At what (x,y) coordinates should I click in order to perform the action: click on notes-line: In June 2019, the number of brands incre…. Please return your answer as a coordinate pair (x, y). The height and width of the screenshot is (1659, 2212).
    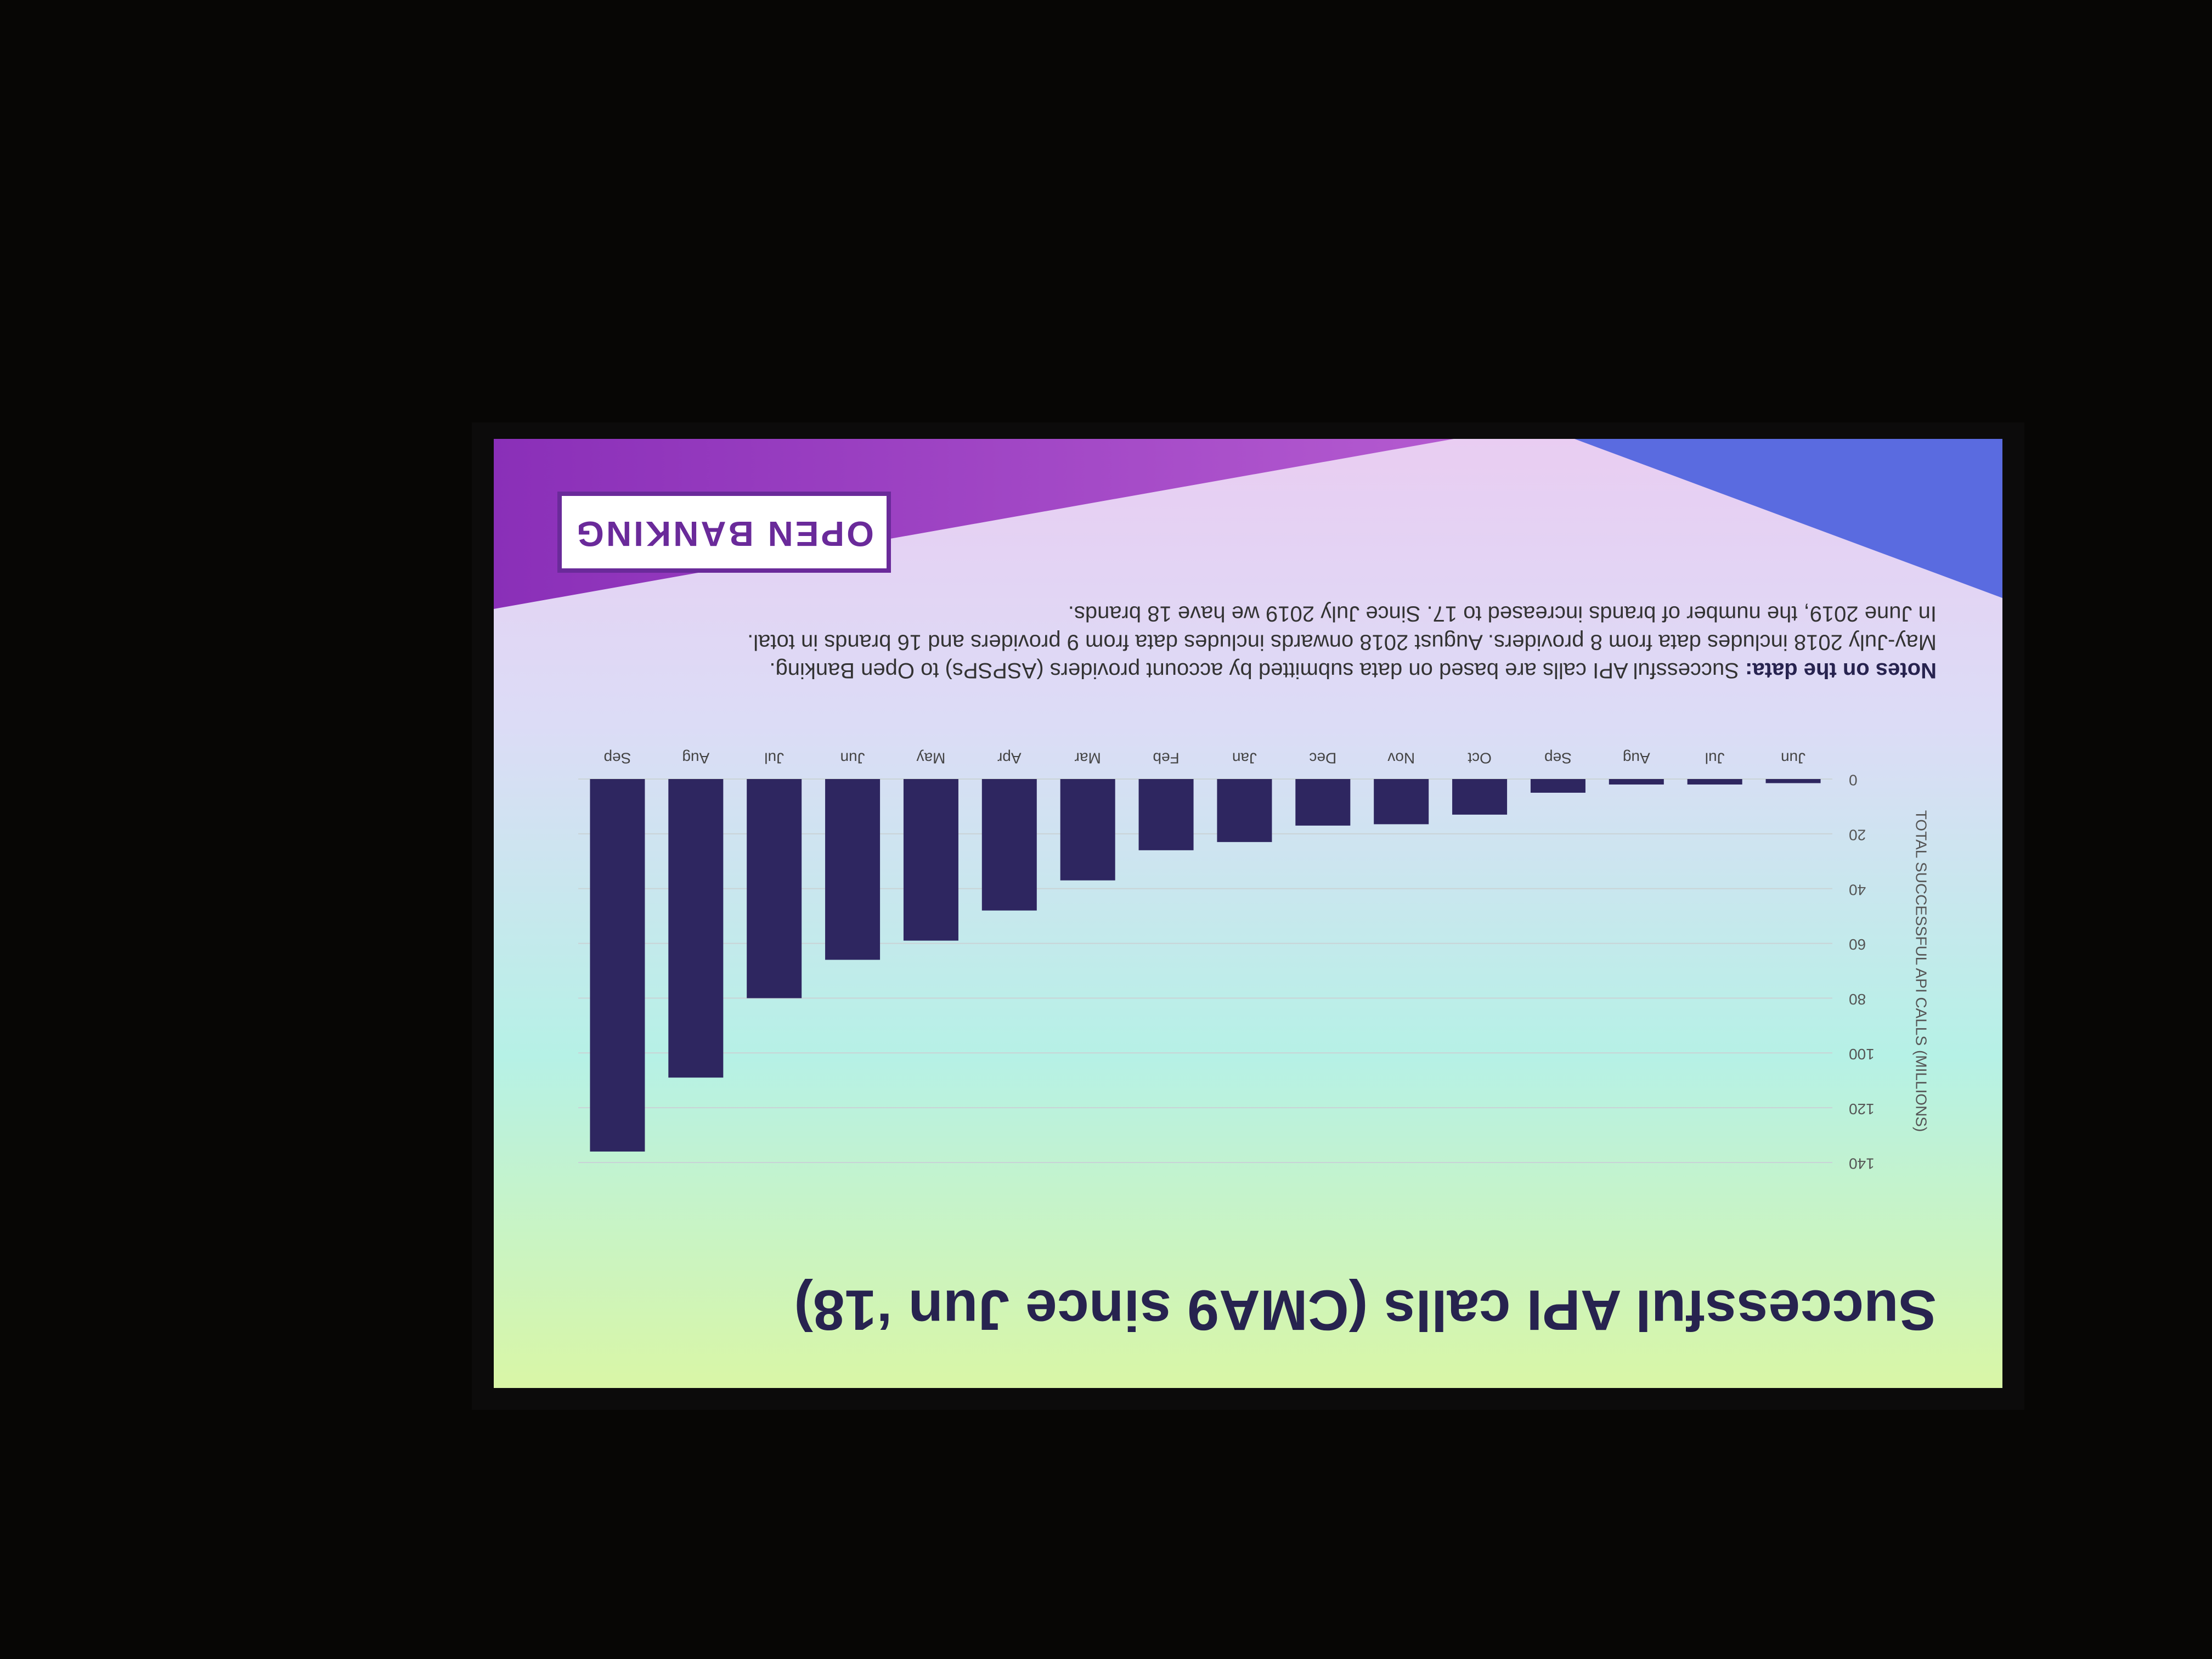
    Looking at the image, I should click on (1503, 613).